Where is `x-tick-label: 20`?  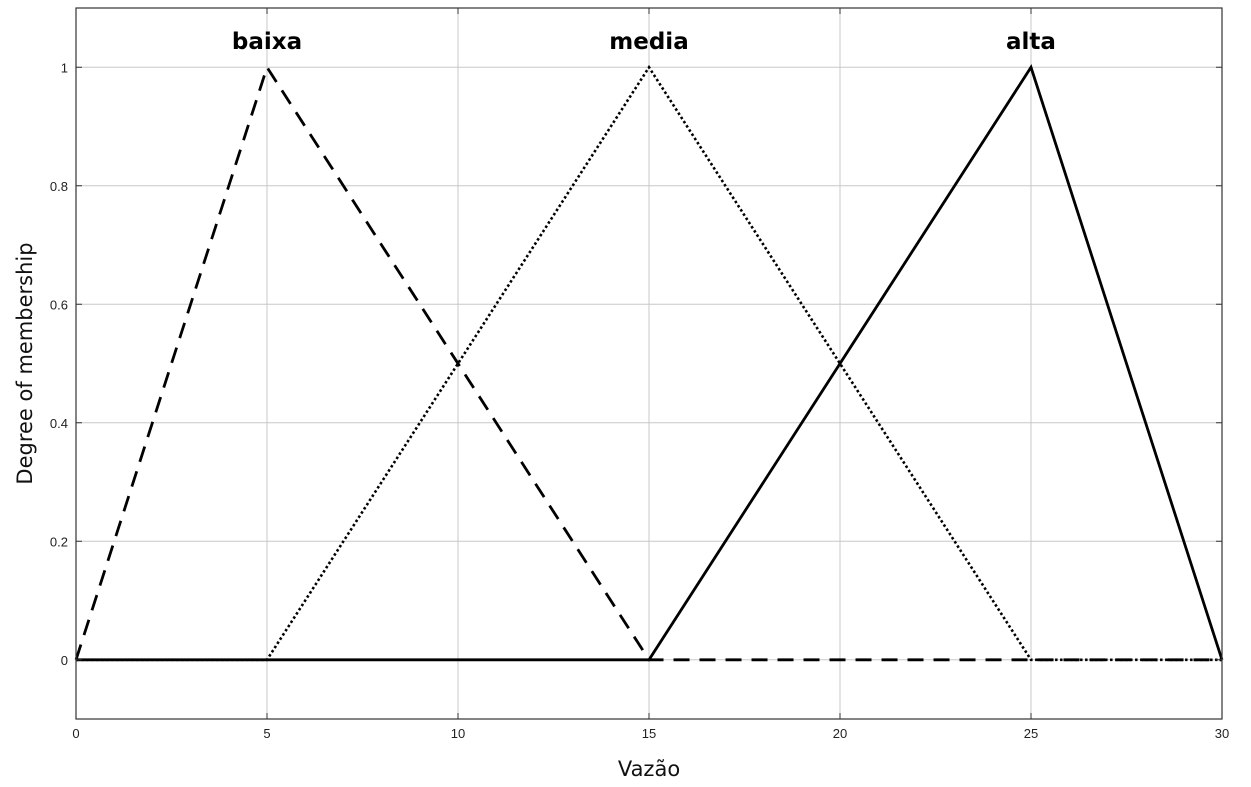
x-tick-label: 20 is located at coordinates (840, 733).